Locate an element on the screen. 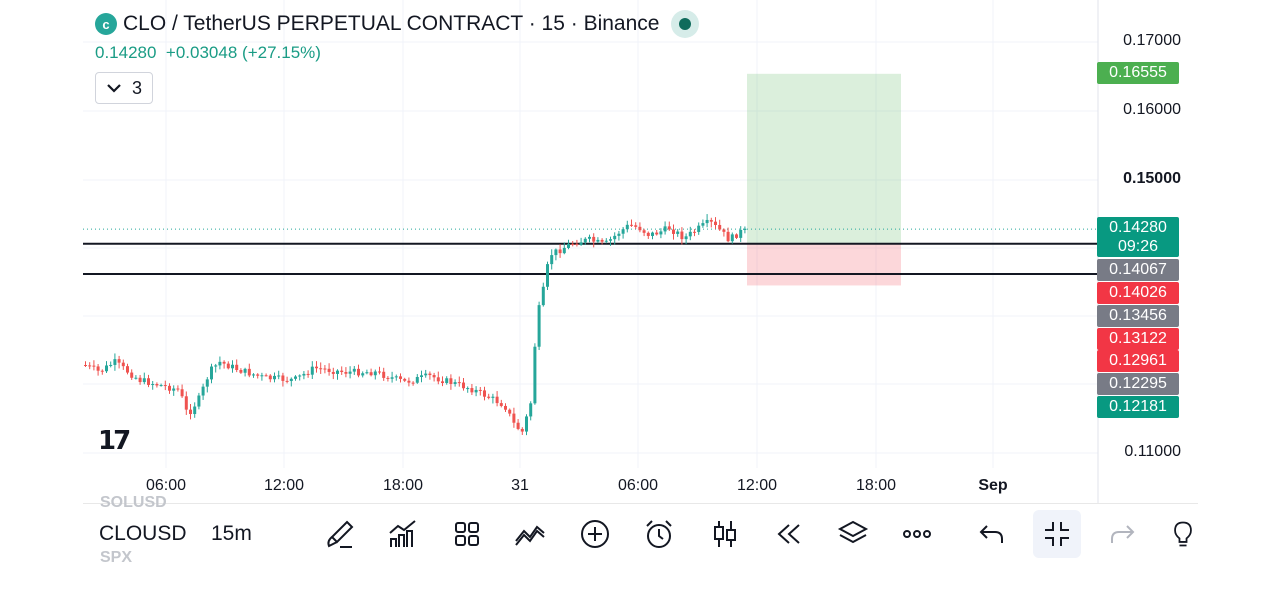  alert-button is located at coordinates (659, 534).